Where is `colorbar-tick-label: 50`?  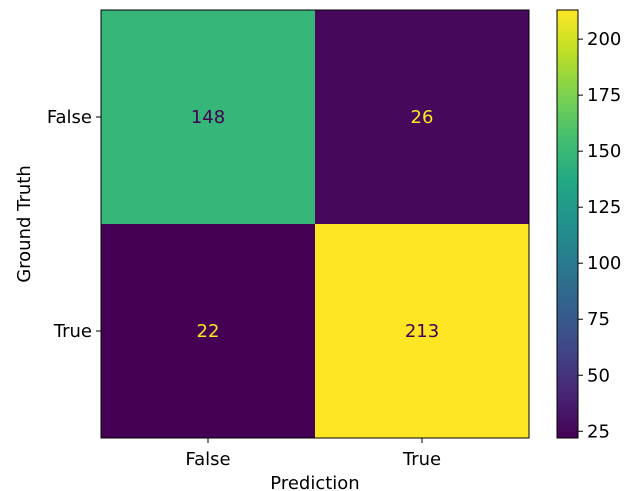
colorbar-tick-label: 50 is located at coordinates (598, 375).